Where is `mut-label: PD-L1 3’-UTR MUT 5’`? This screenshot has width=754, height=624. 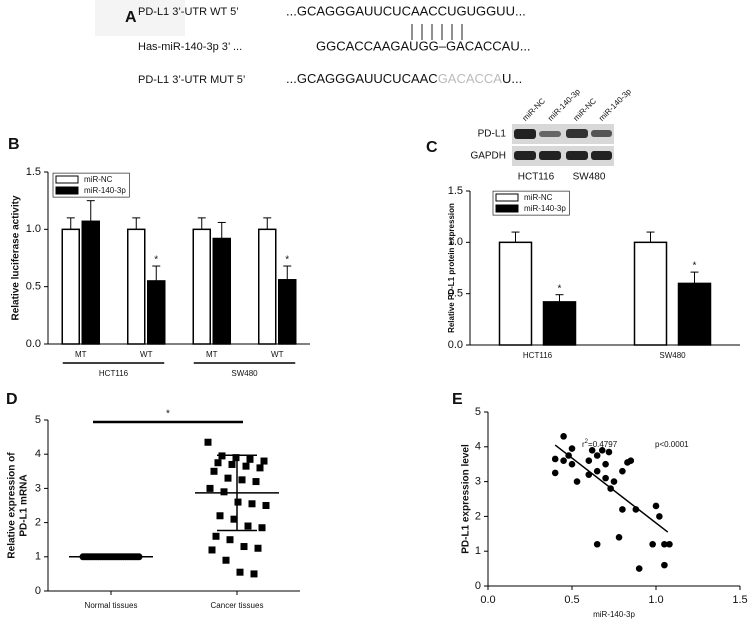 mut-label: PD-L1 3’-UTR MUT 5’ is located at coordinates (191, 80).